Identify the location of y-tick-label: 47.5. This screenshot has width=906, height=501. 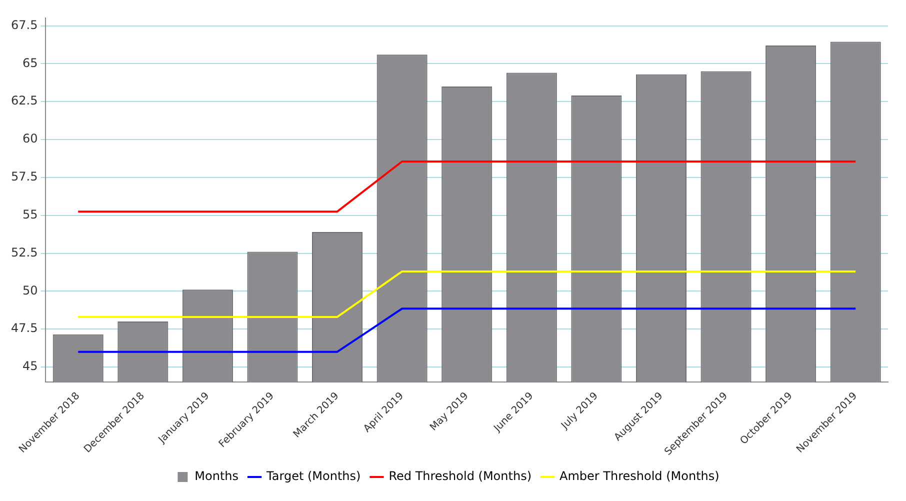
(24, 328).